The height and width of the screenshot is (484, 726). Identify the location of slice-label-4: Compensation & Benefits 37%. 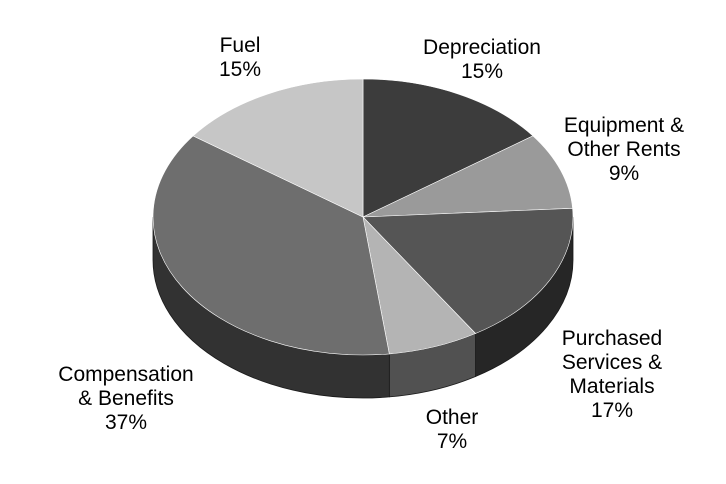
(125, 398).